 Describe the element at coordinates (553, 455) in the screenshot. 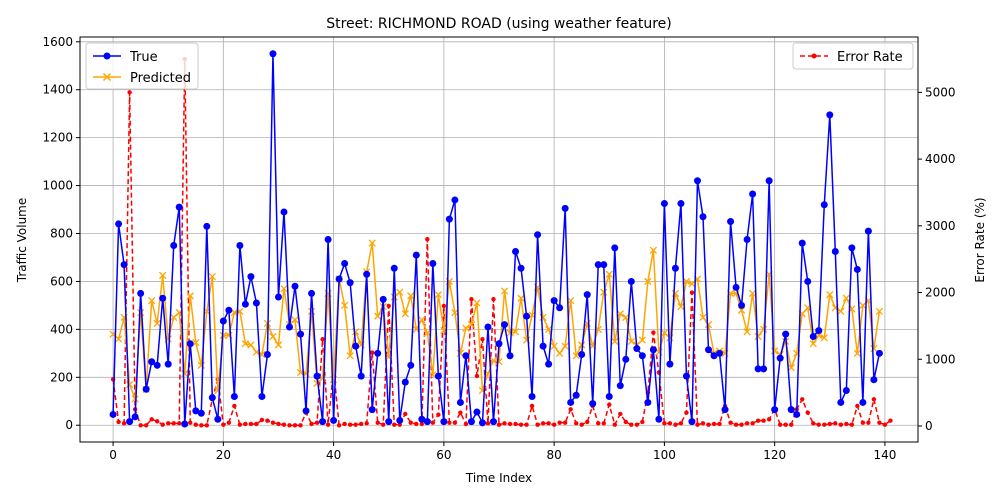

I see `x-tick-label: 80` at that location.